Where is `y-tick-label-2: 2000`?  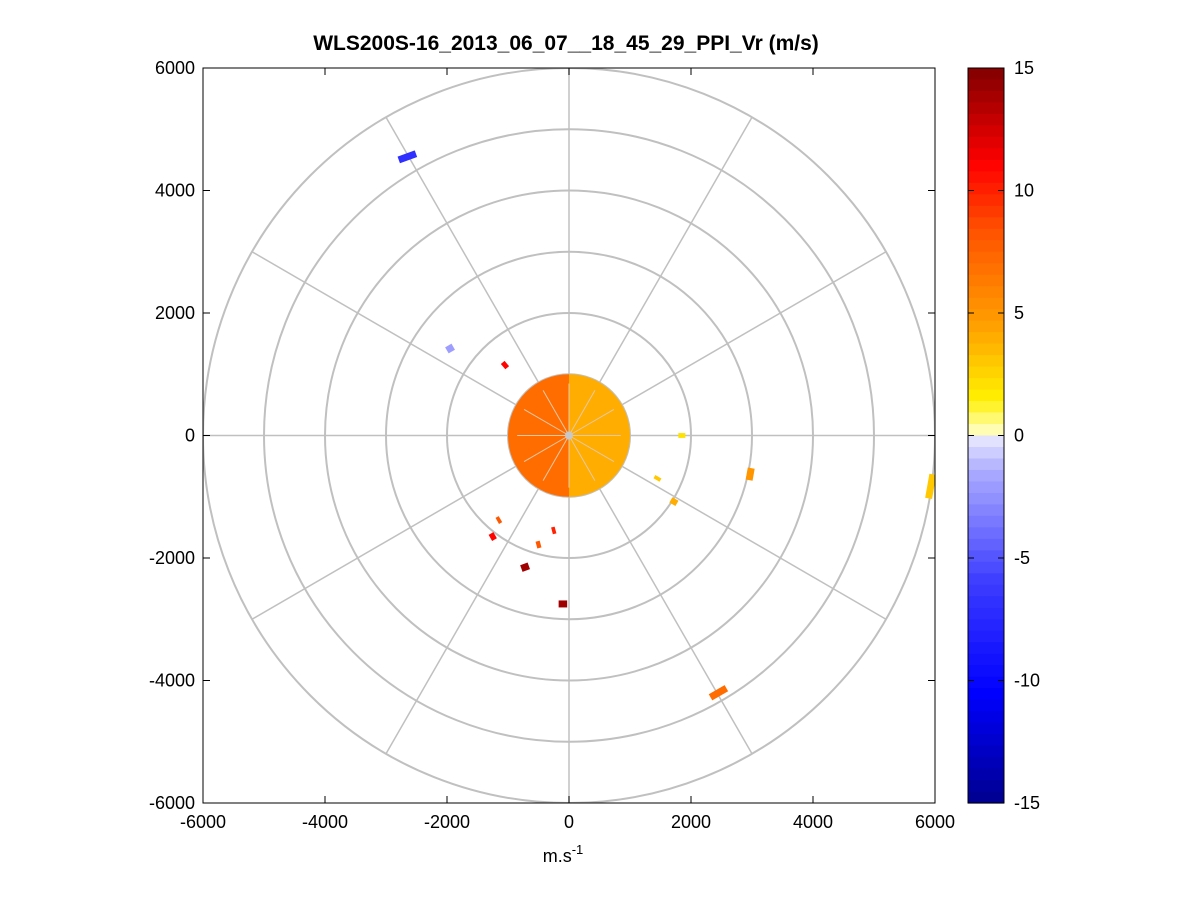
y-tick-label-2: 2000 is located at coordinates (175, 313).